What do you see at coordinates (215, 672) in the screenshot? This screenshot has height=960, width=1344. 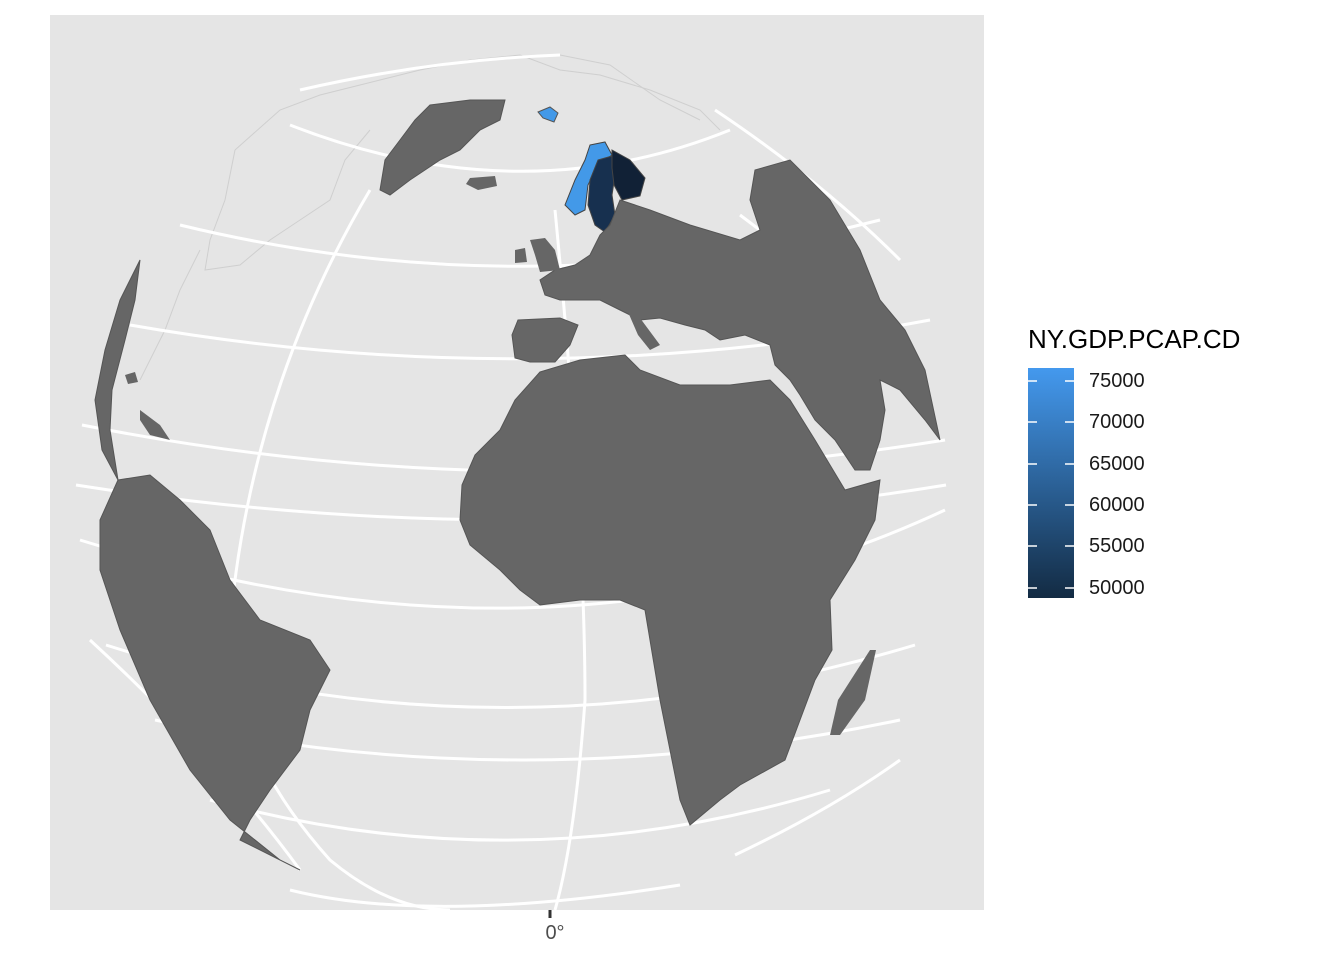 I see `south-america` at bounding box center [215, 672].